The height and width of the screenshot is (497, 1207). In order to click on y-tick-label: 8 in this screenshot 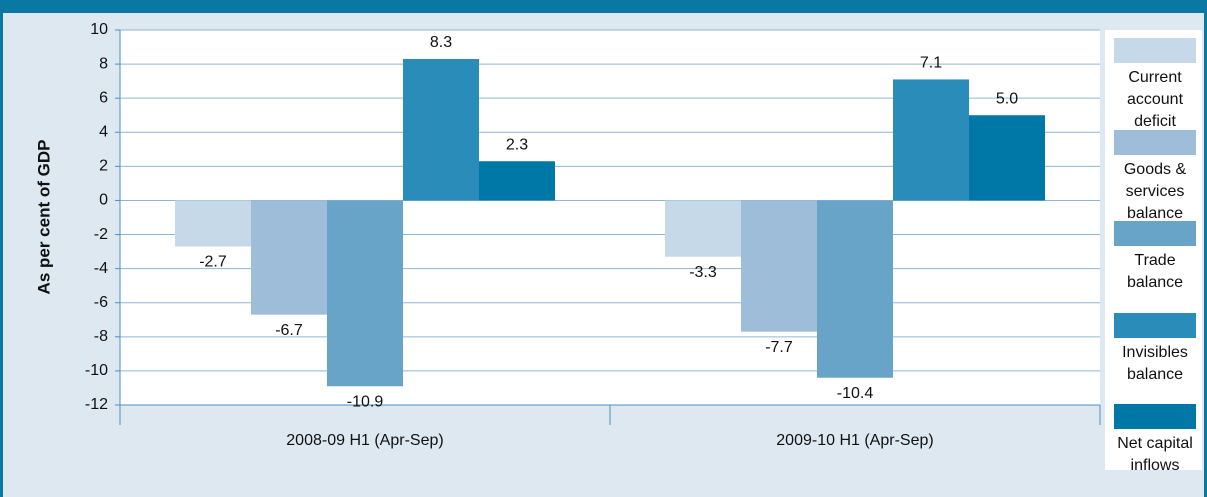, I will do `click(103, 63)`.